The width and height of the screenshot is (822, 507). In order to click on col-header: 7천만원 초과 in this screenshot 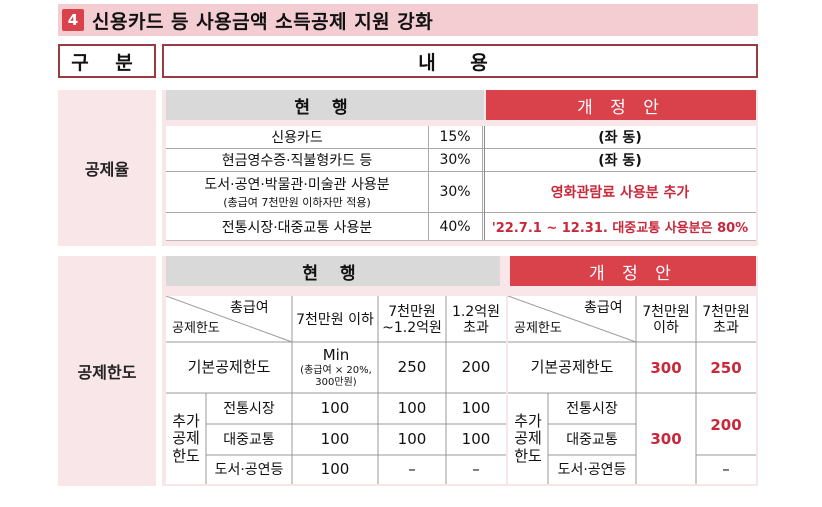, I will do `click(726, 319)`.